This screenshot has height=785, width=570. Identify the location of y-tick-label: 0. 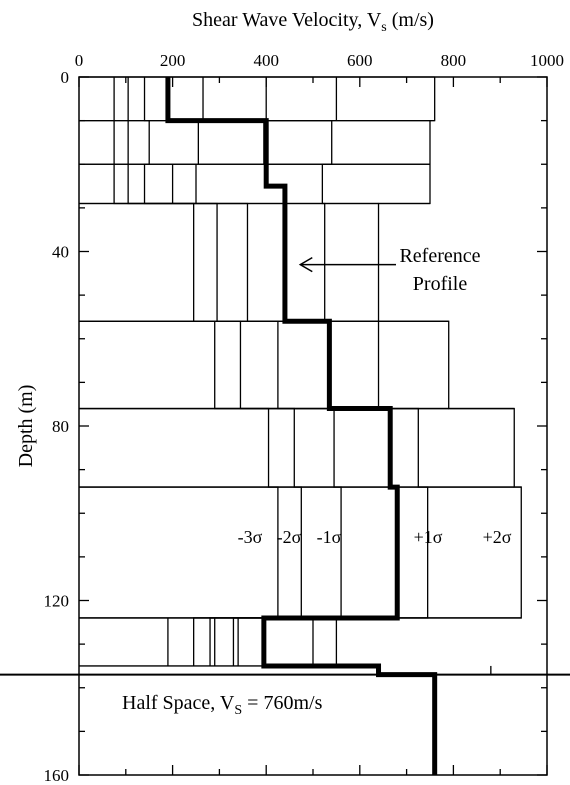
(65, 77).